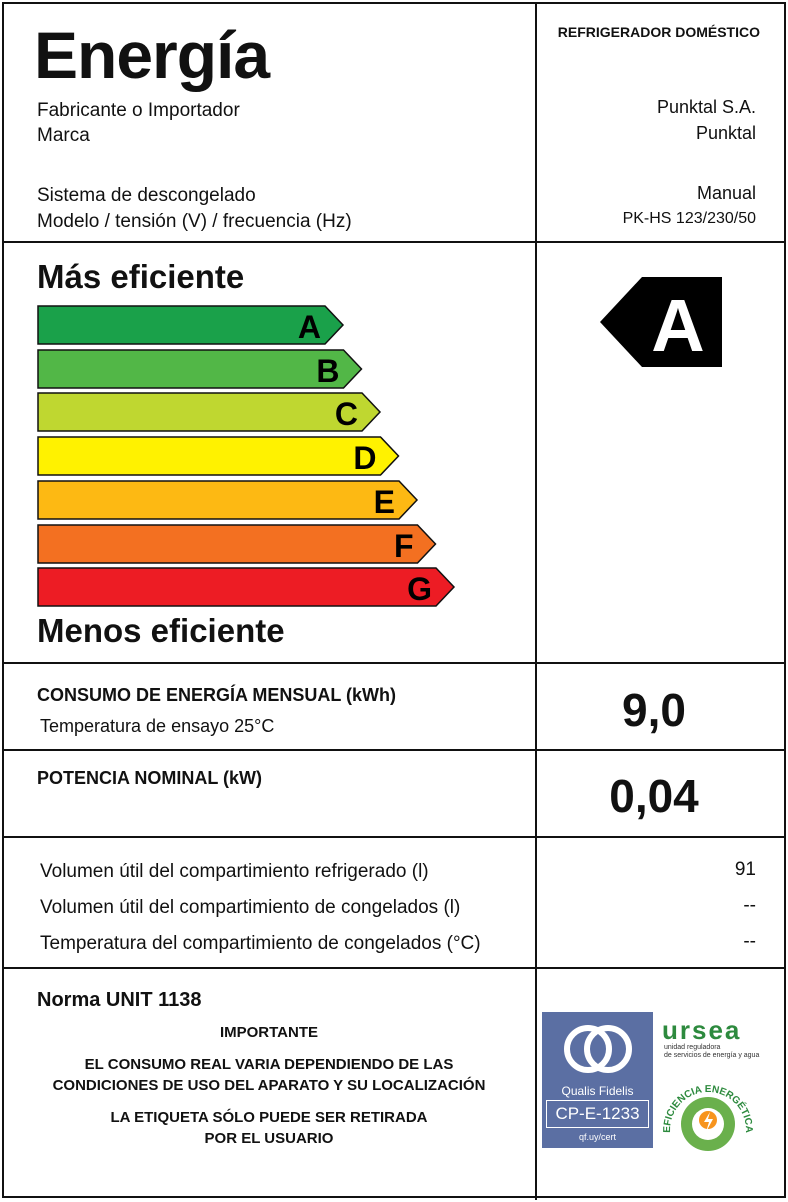 The image size is (788, 1202). I want to click on qualis-name: Qualis Fidelis, so click(597, 1091).